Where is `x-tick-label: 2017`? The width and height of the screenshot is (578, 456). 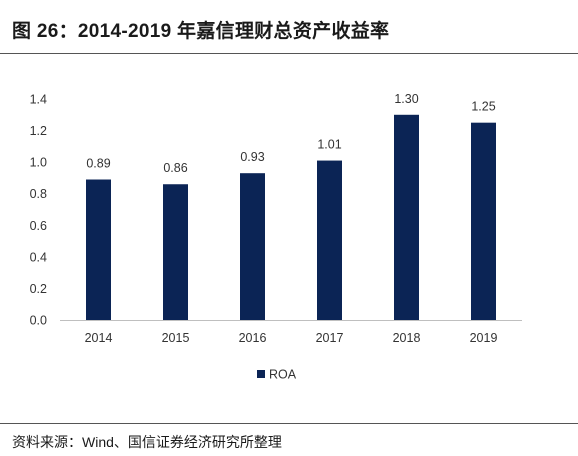
x-tick-label: 2017 is located at coordinates (330, 338).